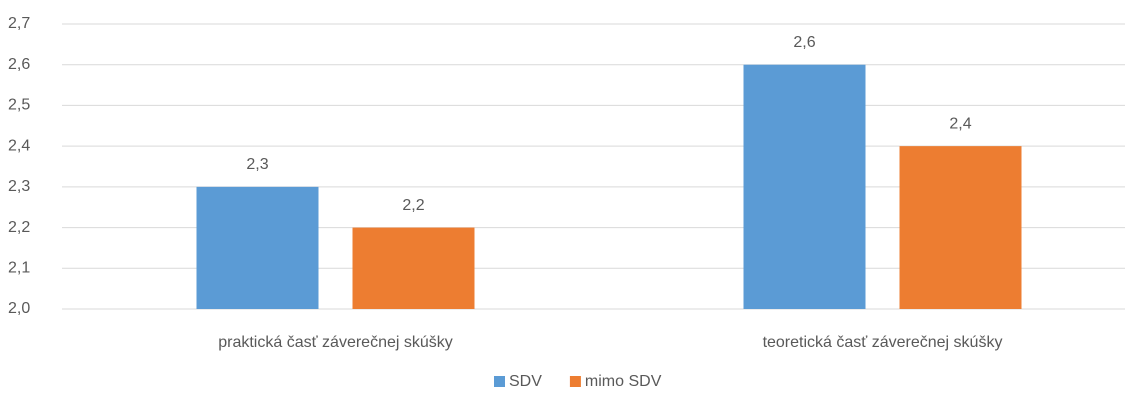 The height and width of the screenshot is (405, 1143). I want to click on y-tick-label: 2,5, so click(19, 105).